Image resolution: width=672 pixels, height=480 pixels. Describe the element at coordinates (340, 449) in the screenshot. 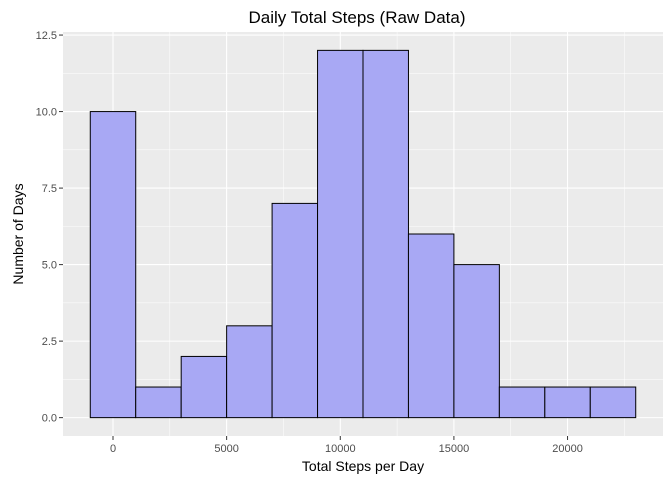

I see `x-tick-label: 10000` at that location.